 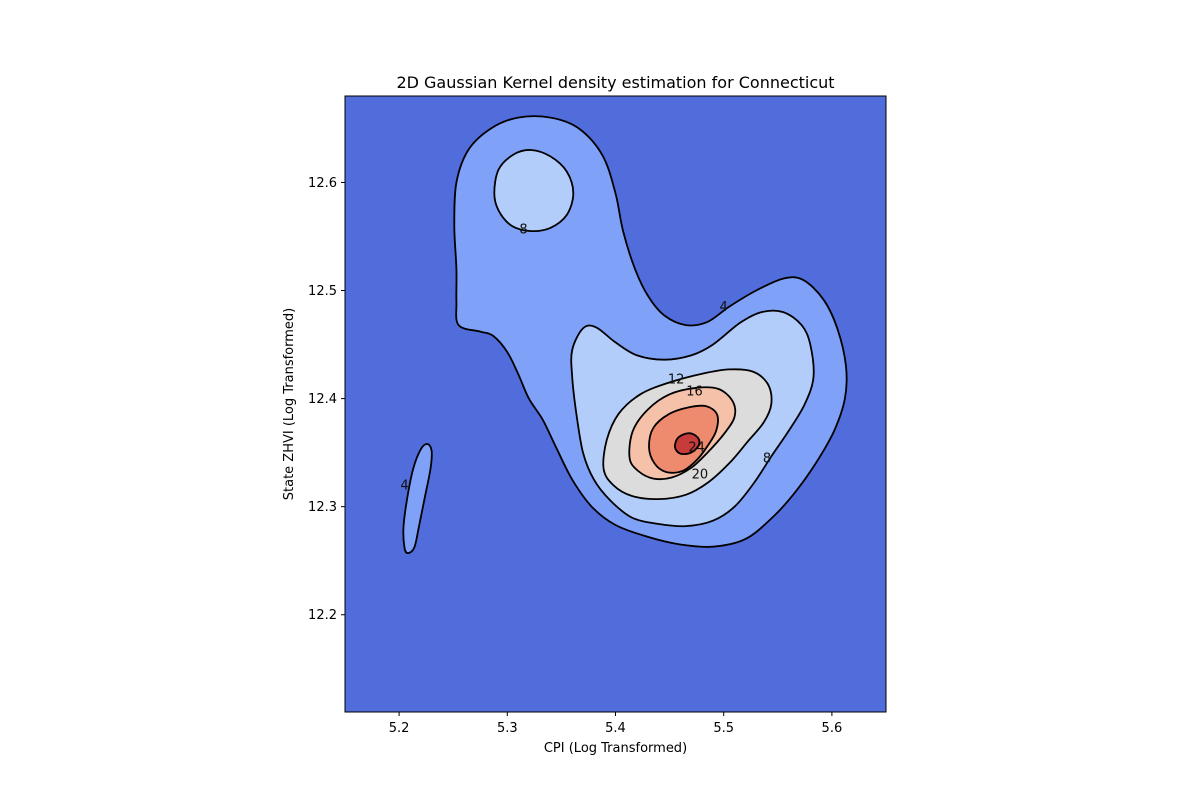 I want to click on y-tick-label-12.5: 12.5, so click(x=322, y=291).